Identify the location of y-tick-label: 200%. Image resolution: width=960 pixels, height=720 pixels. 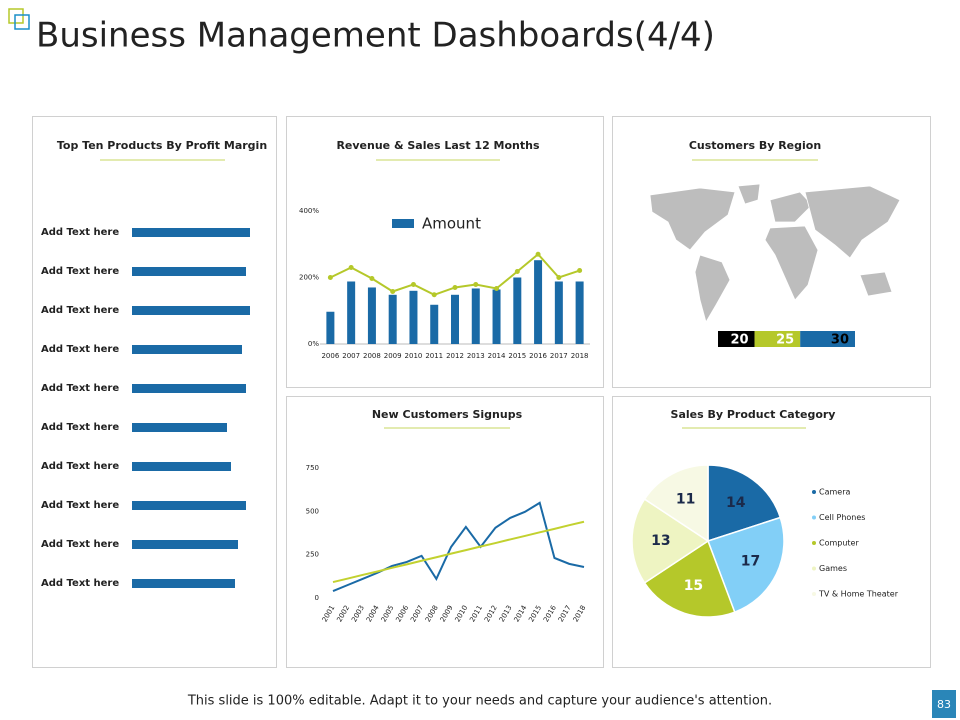
(309, 278).